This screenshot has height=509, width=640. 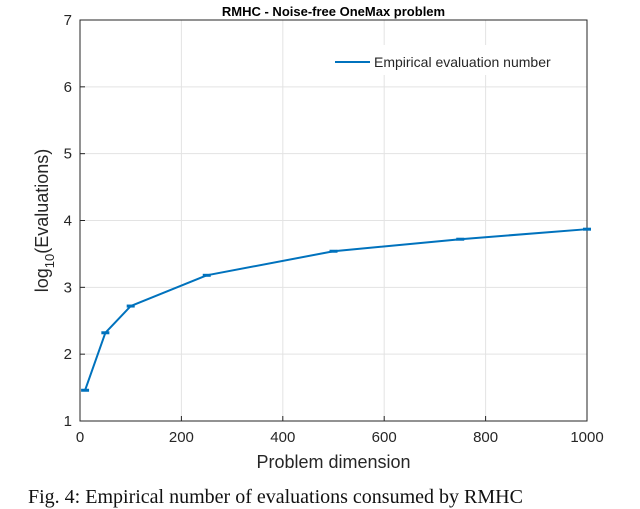 What do you see at coordinates (333, 462) in the screenshot?
I see `x-axis-label: Problem dimension` at bounding box center [333, 462].